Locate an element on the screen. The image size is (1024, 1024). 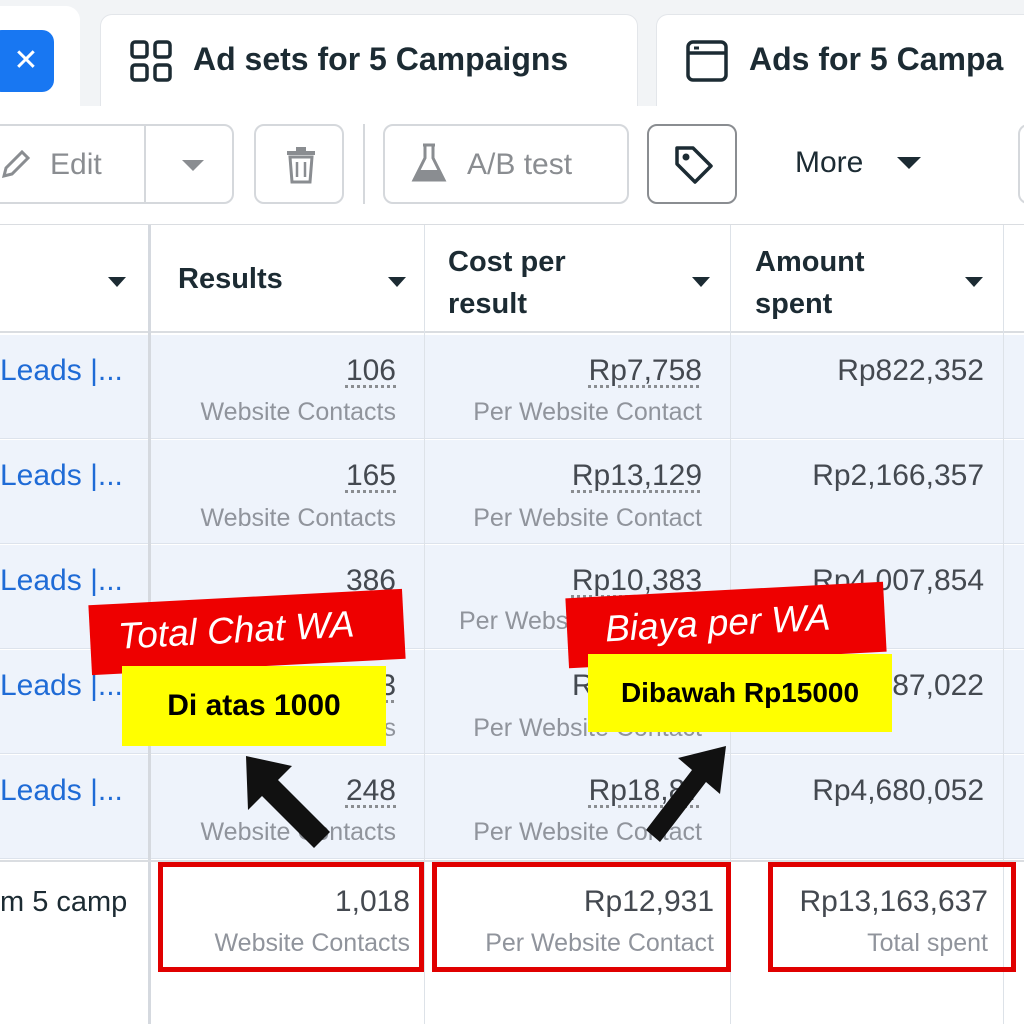
tab-ads: Ads for 5 Campa is located at coordinates (840, 60).